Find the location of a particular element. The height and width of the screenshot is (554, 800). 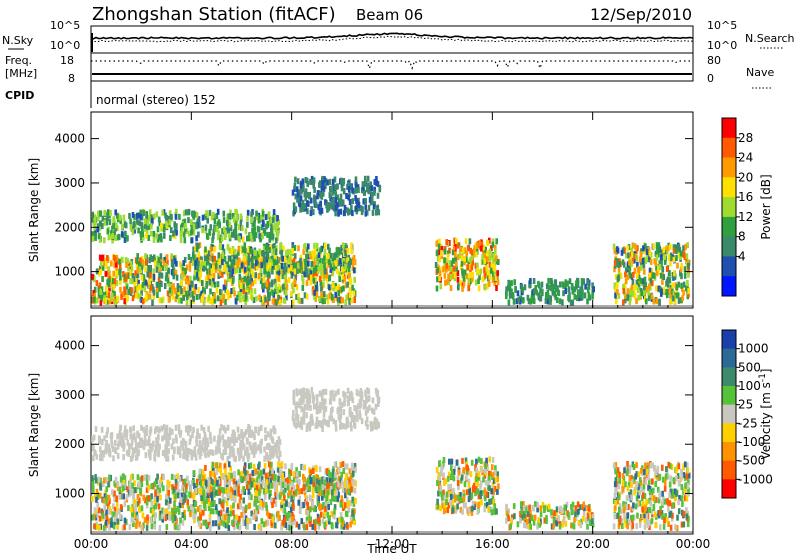

colorbar-segment is located at coordinates (729, 227).